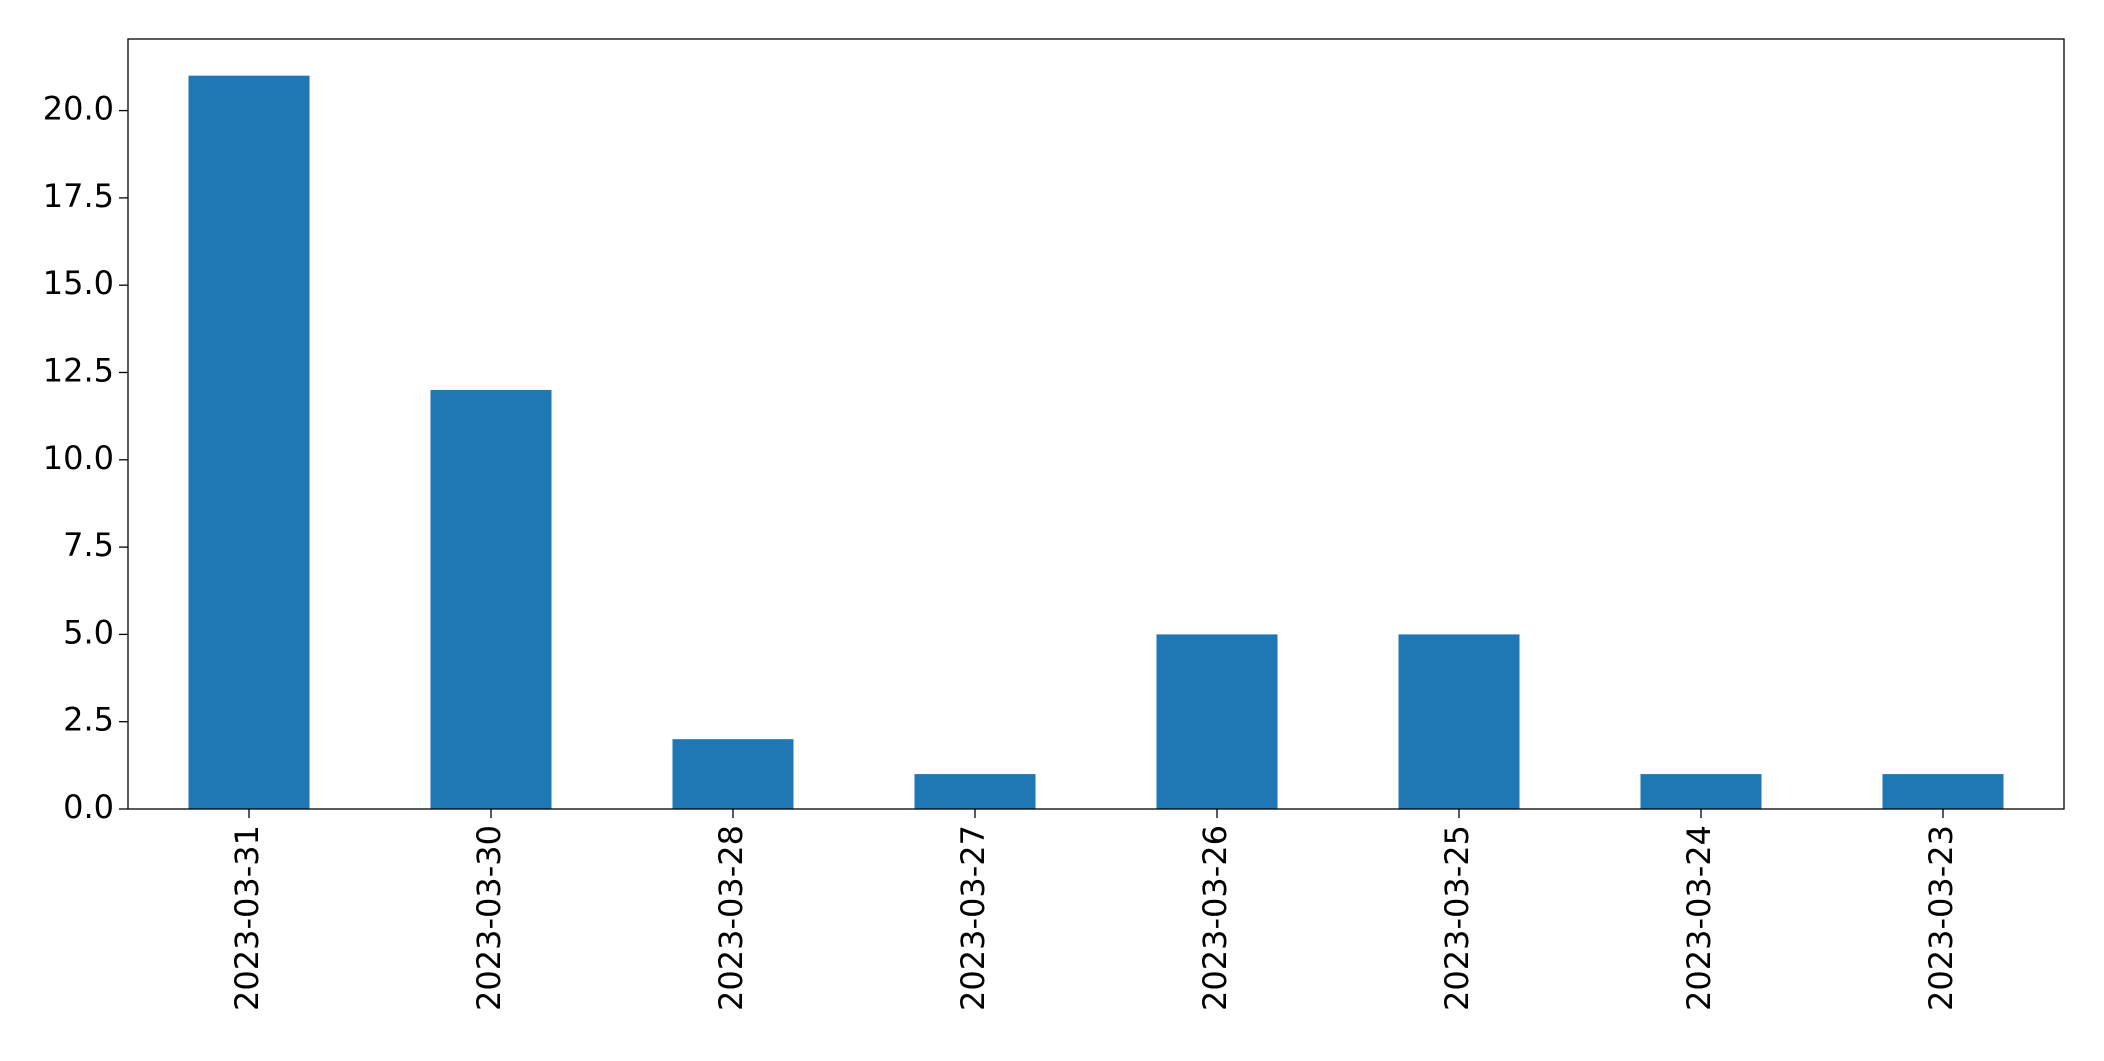 The image size is (2104, 1061). I want to click on x-tick-label: 2023-03-28, so click(731, 918).